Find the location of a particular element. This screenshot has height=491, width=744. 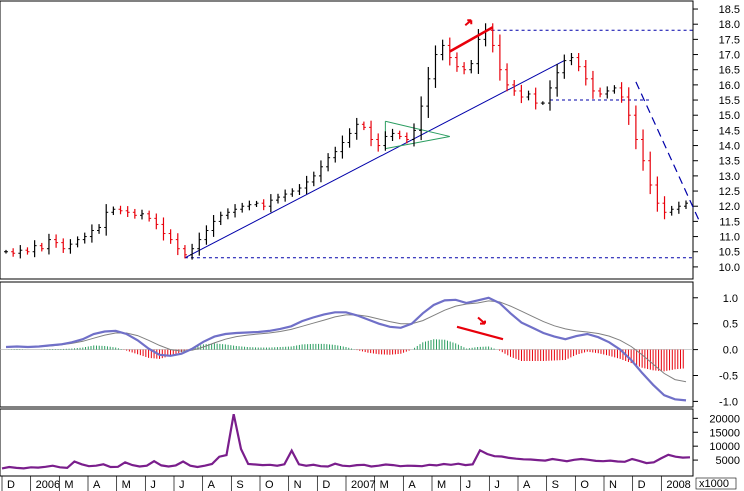

price-divergence-arrow is located at coordinates (468, 23).